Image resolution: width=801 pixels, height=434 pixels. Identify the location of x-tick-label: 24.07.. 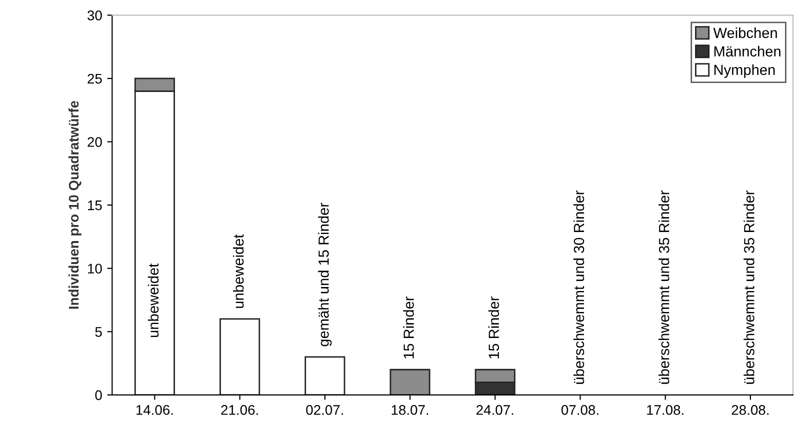
(495, 410).